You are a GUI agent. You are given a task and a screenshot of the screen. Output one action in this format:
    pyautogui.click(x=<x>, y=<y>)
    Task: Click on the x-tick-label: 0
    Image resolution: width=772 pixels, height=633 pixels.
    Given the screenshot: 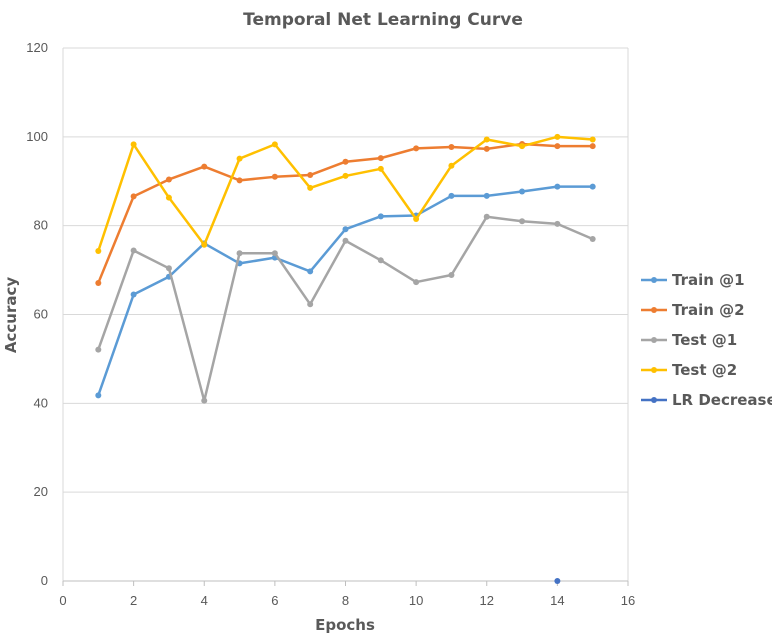 What is the action you would take?
    pyautogui.click(x=62, y=600)
    